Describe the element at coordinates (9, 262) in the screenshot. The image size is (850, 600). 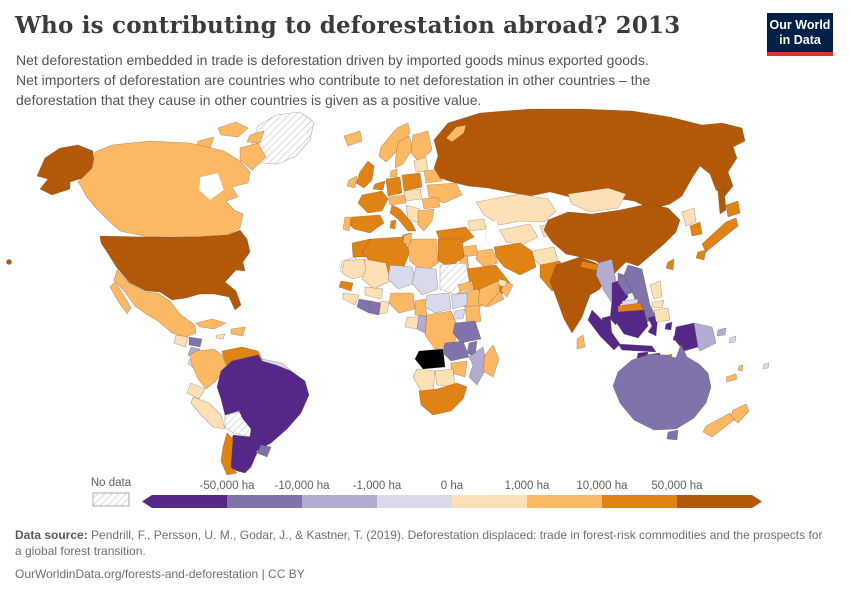
I see `country-united-states` at that location.